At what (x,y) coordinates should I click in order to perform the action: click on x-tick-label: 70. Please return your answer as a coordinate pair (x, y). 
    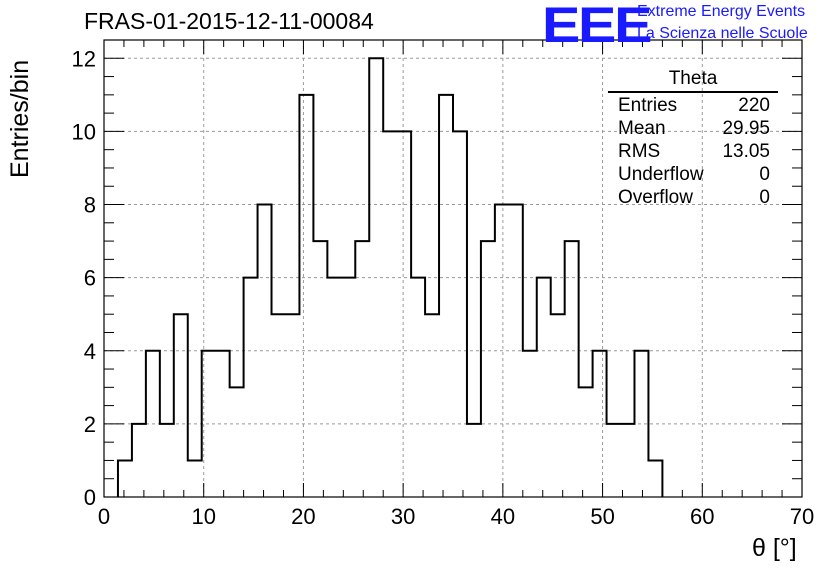
    Looking at the image, I should click on (802, 516).